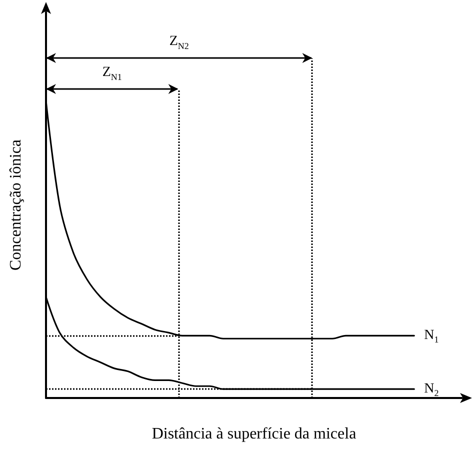 The height and width of the screenshot is (468, 474). I want to click on text: Z$_{N1}$, so click(112, 74).